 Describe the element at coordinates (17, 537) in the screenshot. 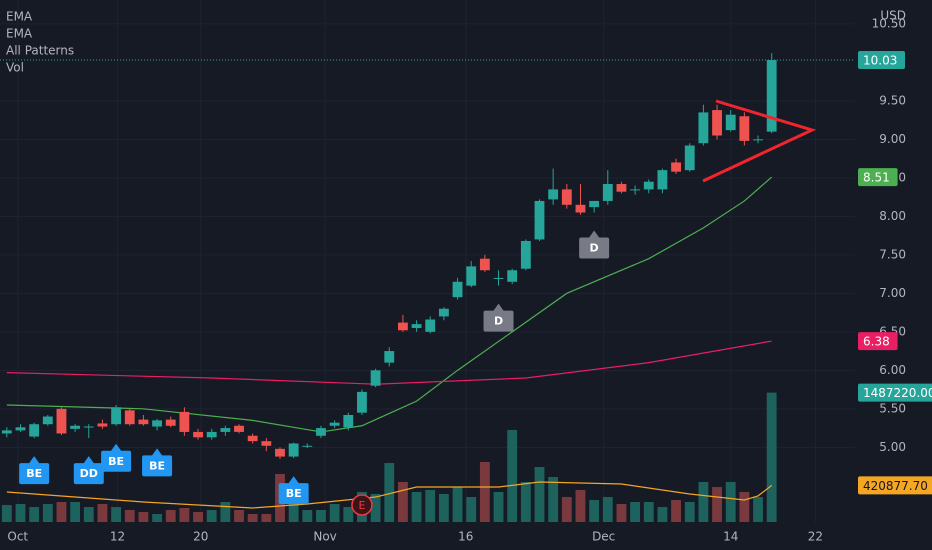

I see `x-tick-label: Oct` at that location.